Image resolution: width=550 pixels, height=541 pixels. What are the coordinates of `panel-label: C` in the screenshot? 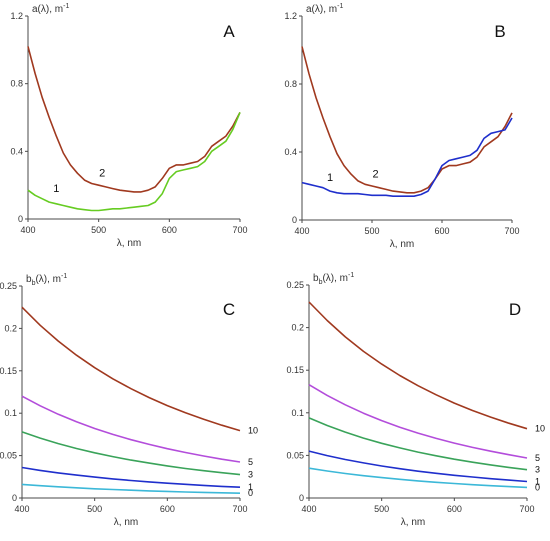 It's located at (229, 309).